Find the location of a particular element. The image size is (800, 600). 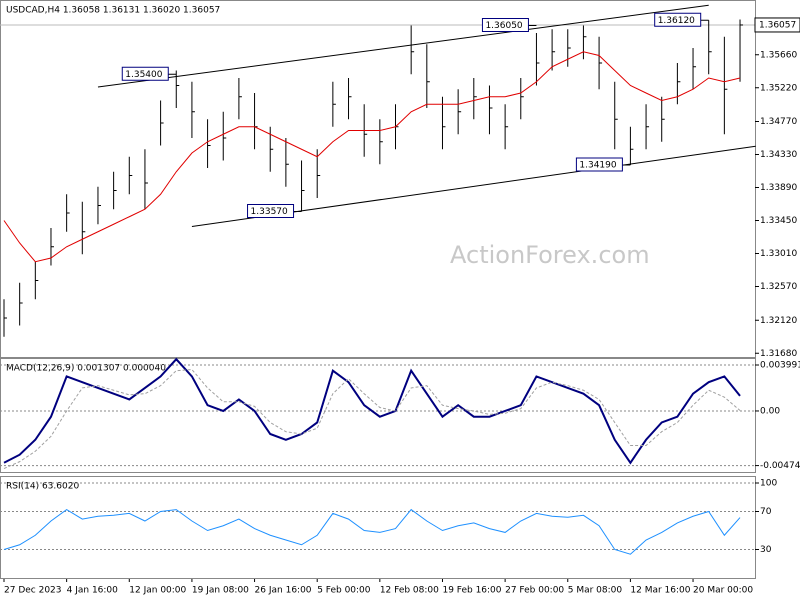

last-price-tag is located at coordinates (777, 25).